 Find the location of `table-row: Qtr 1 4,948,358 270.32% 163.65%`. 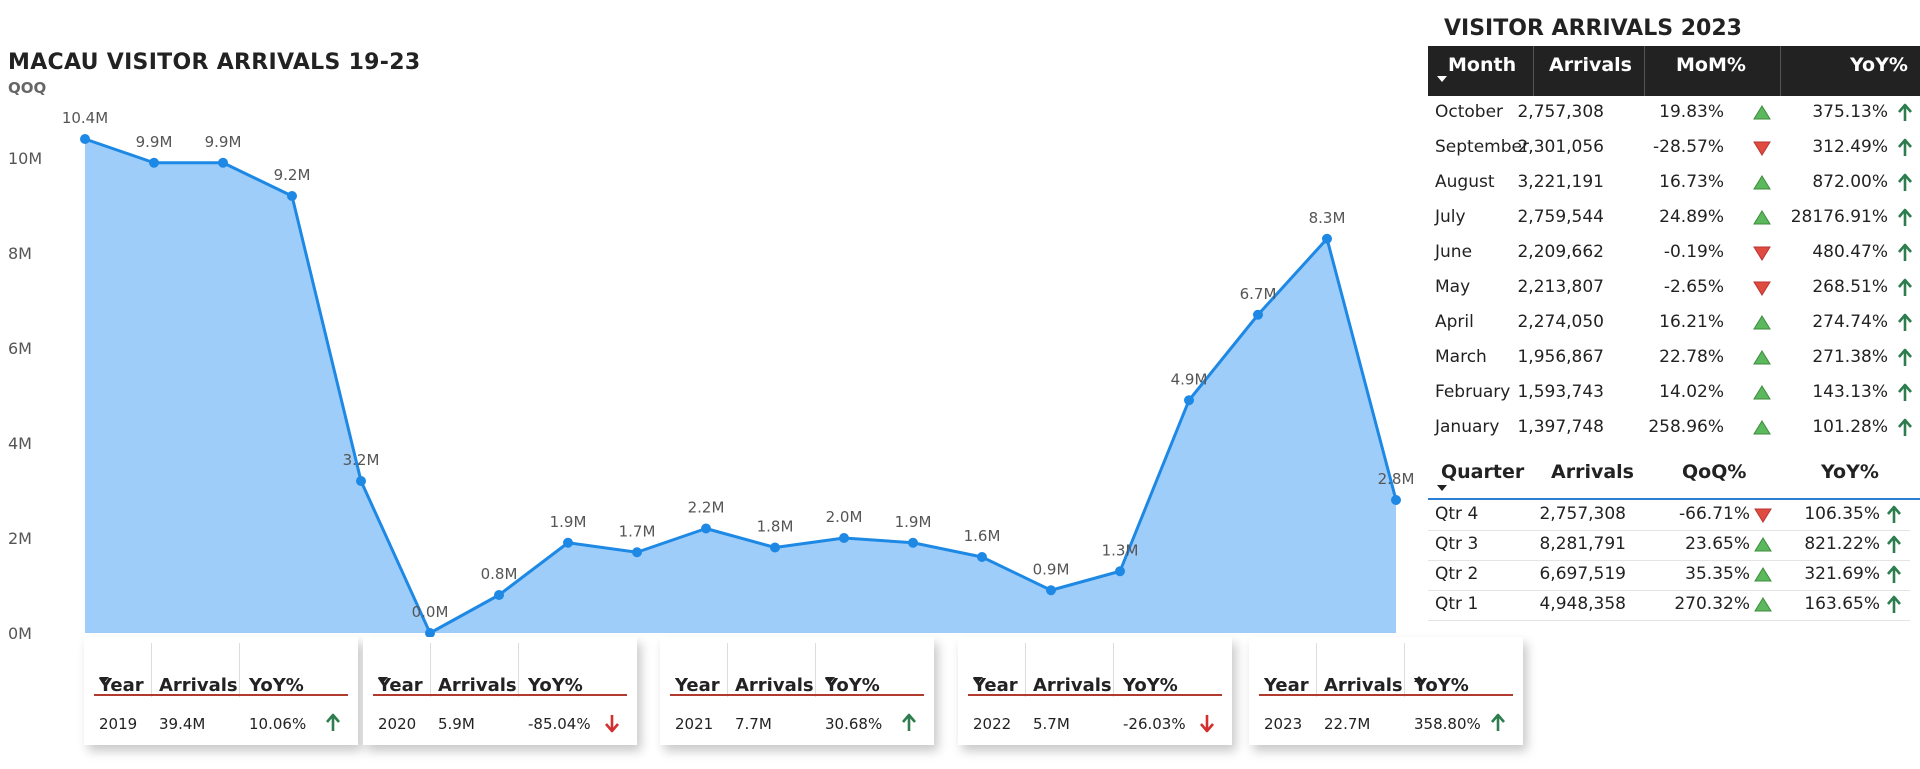

table-row: Qtr 1 4,948,358 270.32% 163.65% is located at coordinates (1669, 605).